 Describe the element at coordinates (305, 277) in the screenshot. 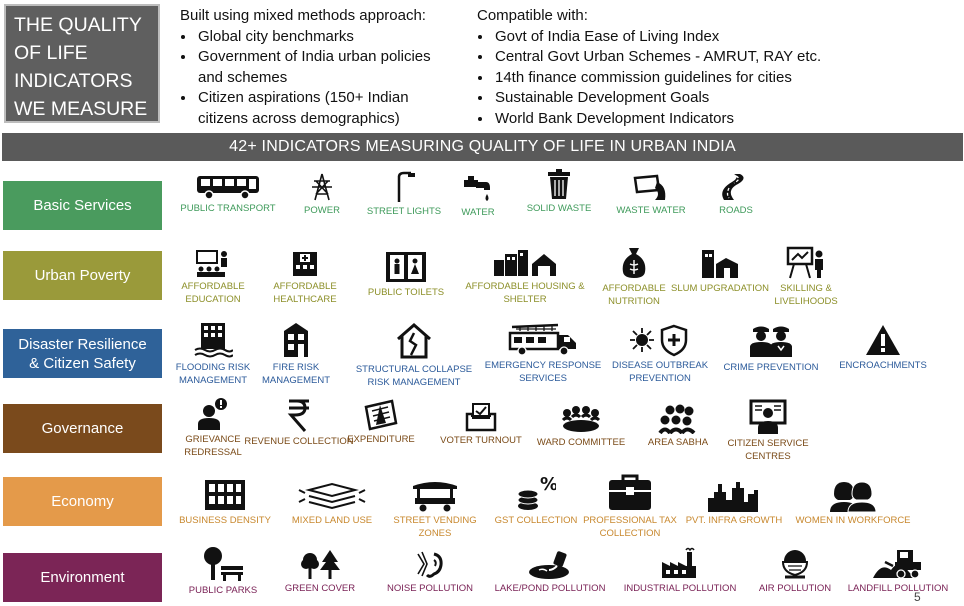

I see `indicator-affordable-healthcare: AFFORDABLE HEALTHCARE` at that location.